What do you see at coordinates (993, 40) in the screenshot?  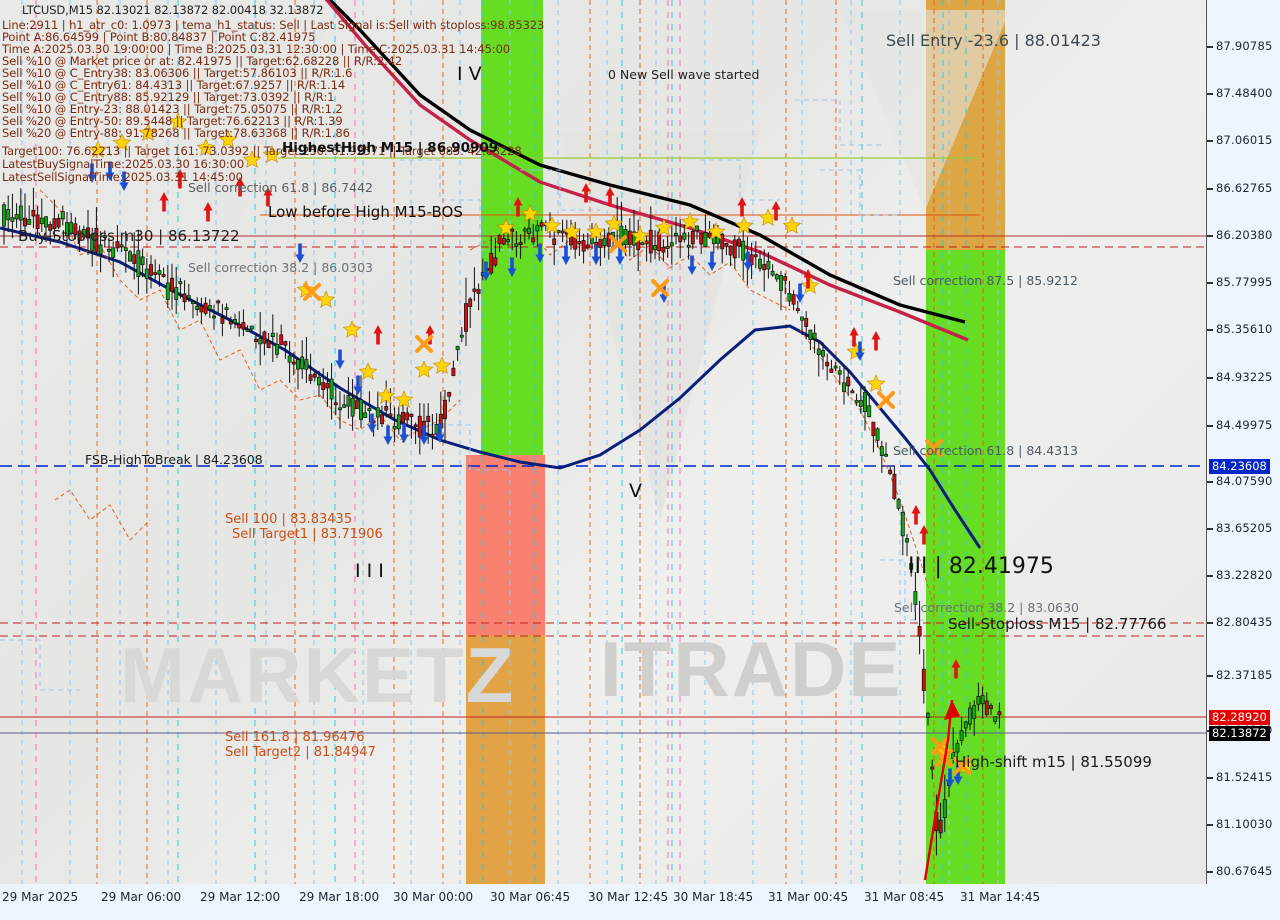 I see `label-sell-entry-top: Sell Entry -23.6 | 88.01423` at bounding box center [993, 40].